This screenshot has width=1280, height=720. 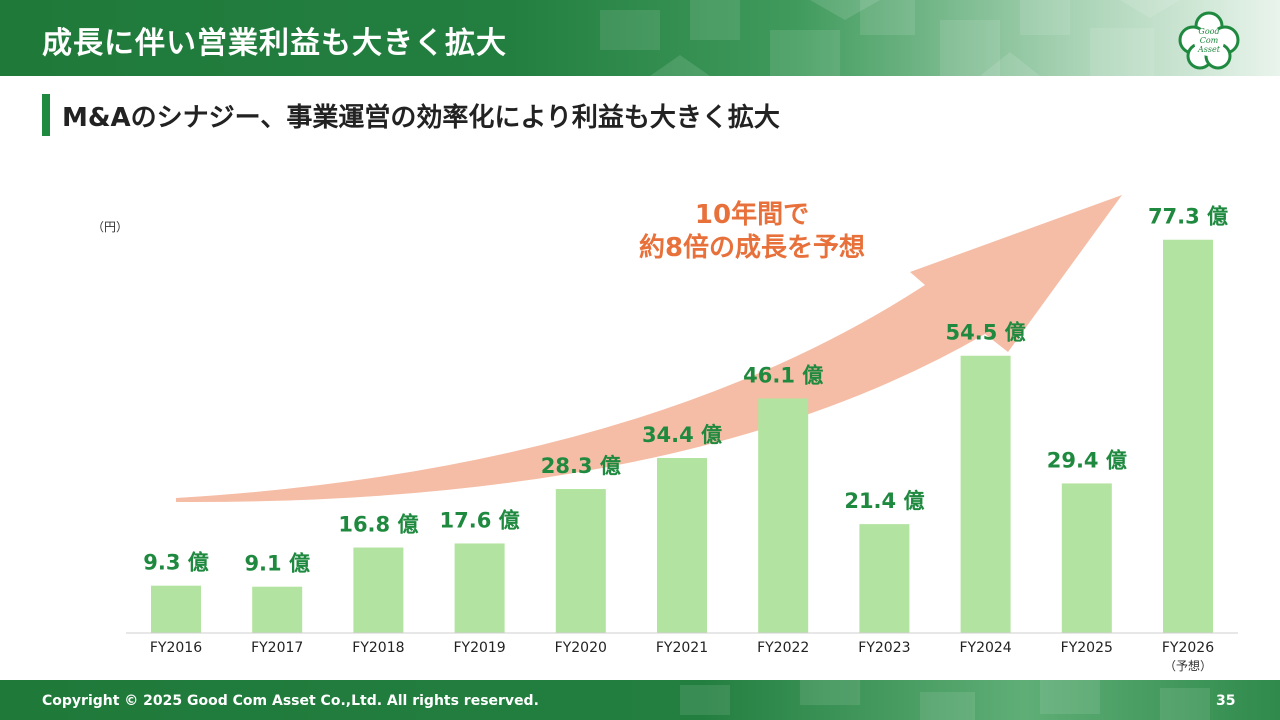 What do you see at coordinates (884, 501) in the screenshot?
I see `value-label-fy2023: 21.4 億` at bounding box center [884, 501].